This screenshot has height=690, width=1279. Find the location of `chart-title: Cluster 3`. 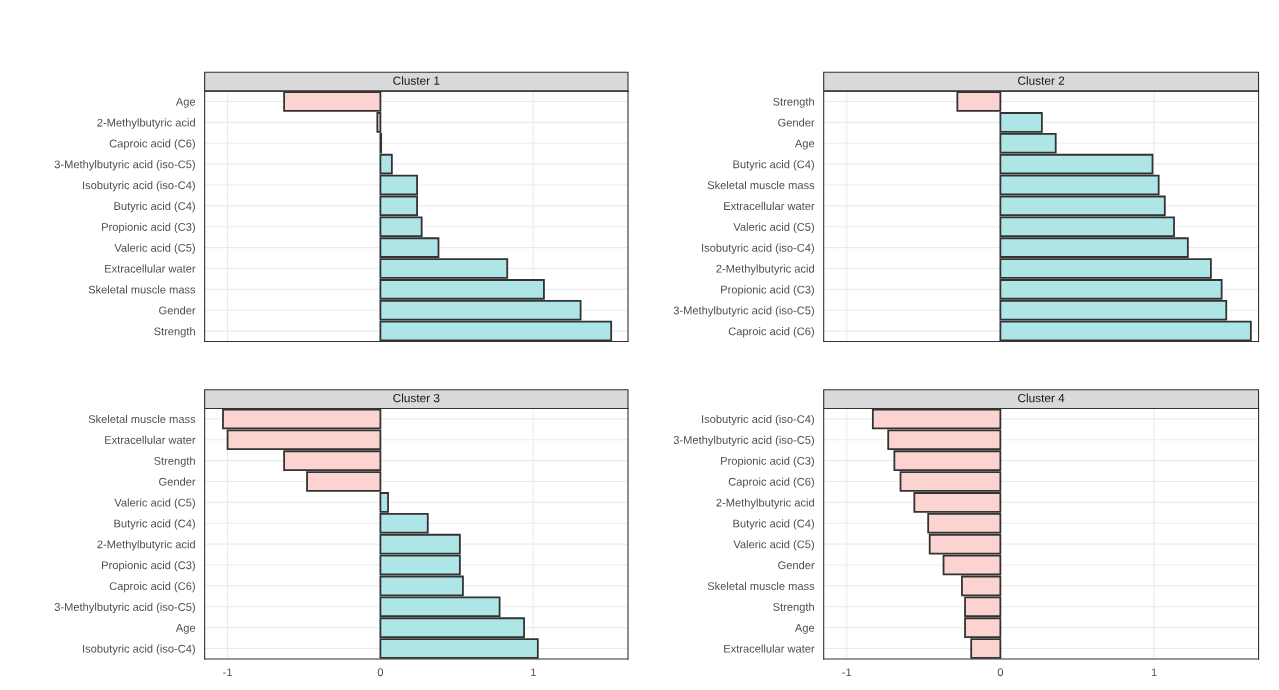

chart-title: Cluster 3 is located at coordinates (416, 398).